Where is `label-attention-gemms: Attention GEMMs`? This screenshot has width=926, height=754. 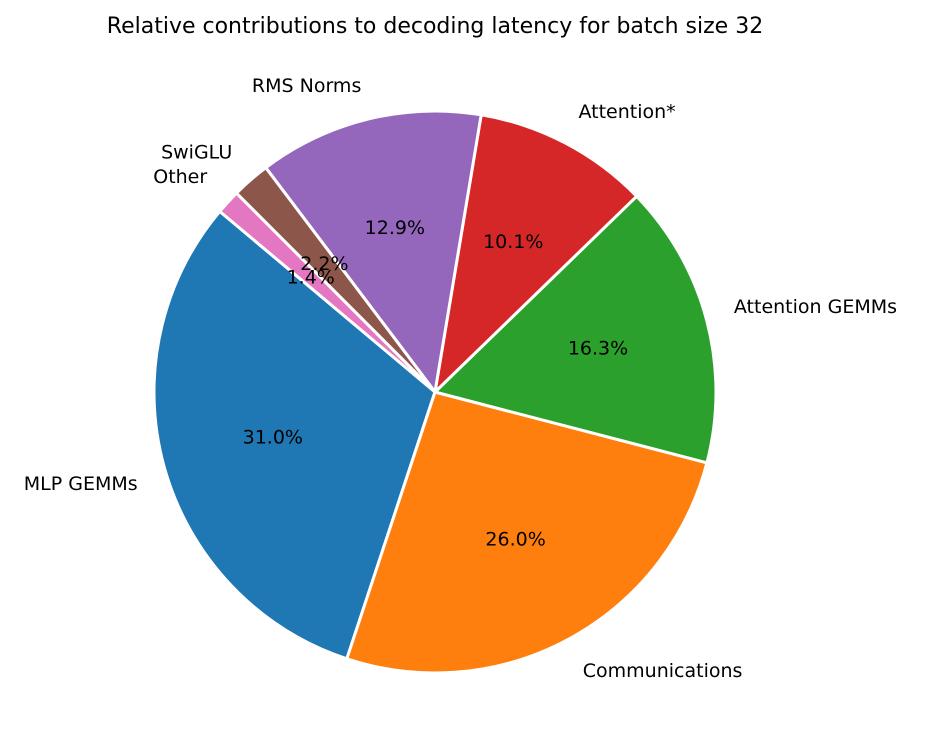
label-attention-gemms: Attention GEMMs is located at coordinates (815, 307).